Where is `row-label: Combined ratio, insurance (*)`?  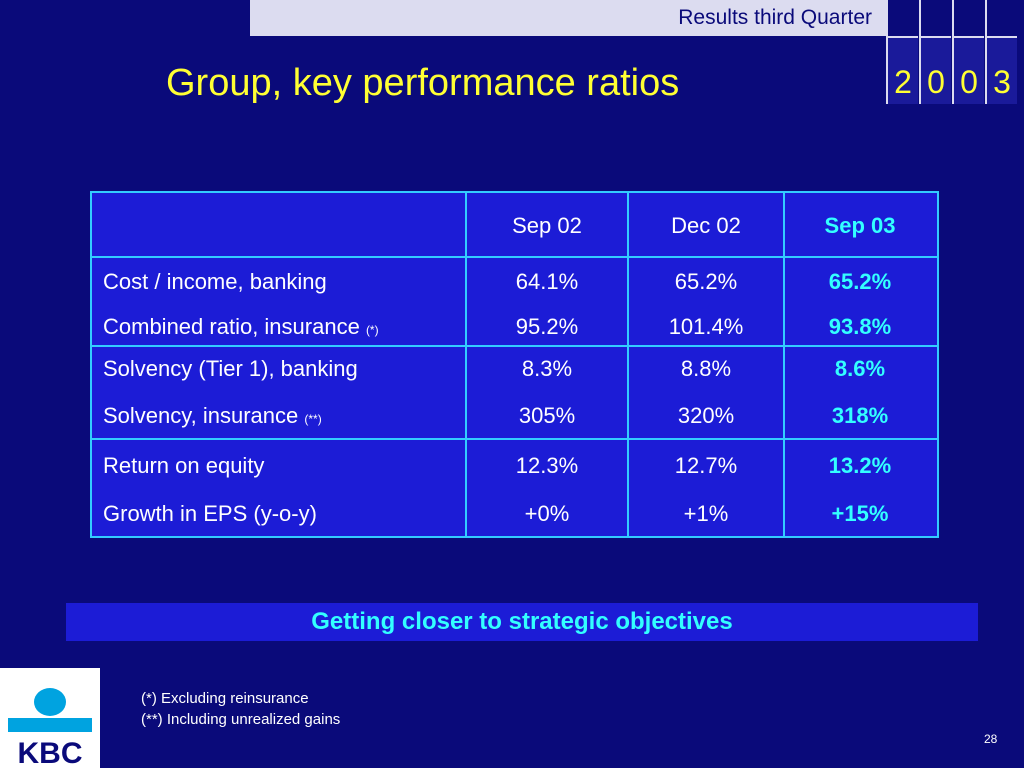
row-label: Combined ratio, insurance (*) is located at coordinates (241, 326).